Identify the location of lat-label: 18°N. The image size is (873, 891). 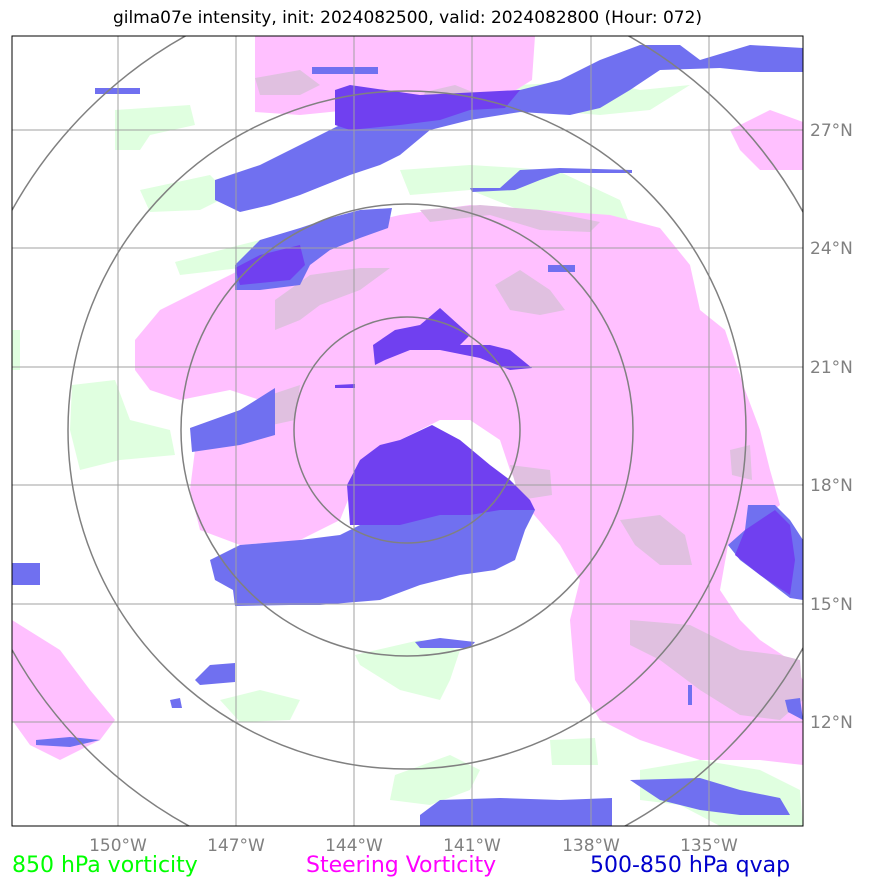
(831, 486).